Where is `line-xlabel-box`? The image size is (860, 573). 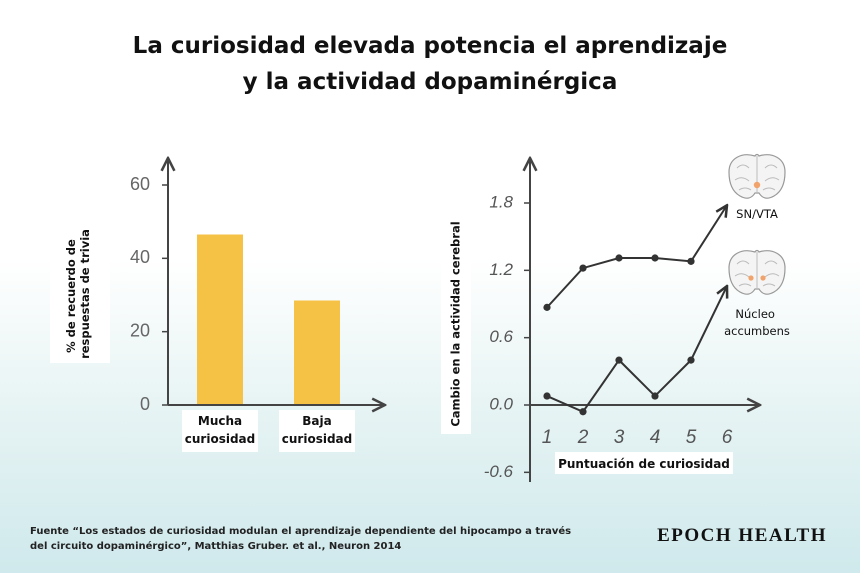
line-xlabel-box is located at coordinates (644, 463).